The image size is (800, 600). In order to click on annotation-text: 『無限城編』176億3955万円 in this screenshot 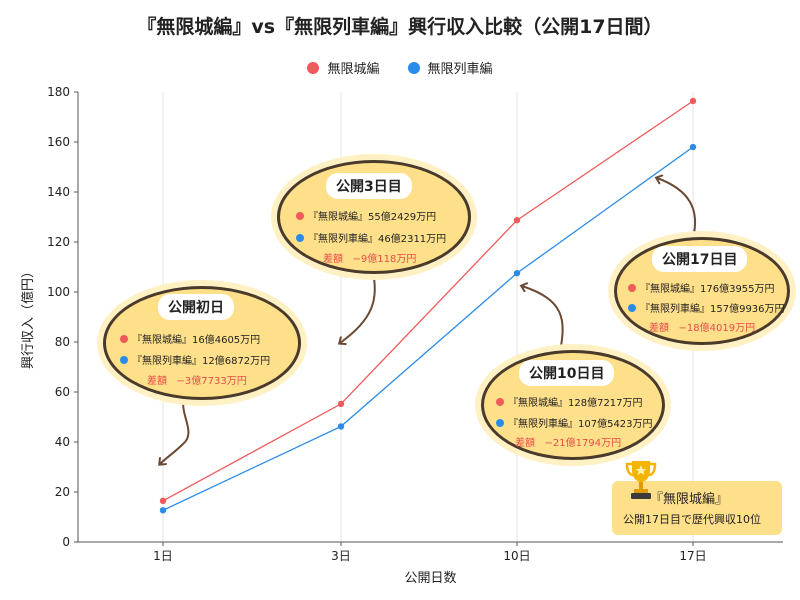, I will do `click(707, 289)`.